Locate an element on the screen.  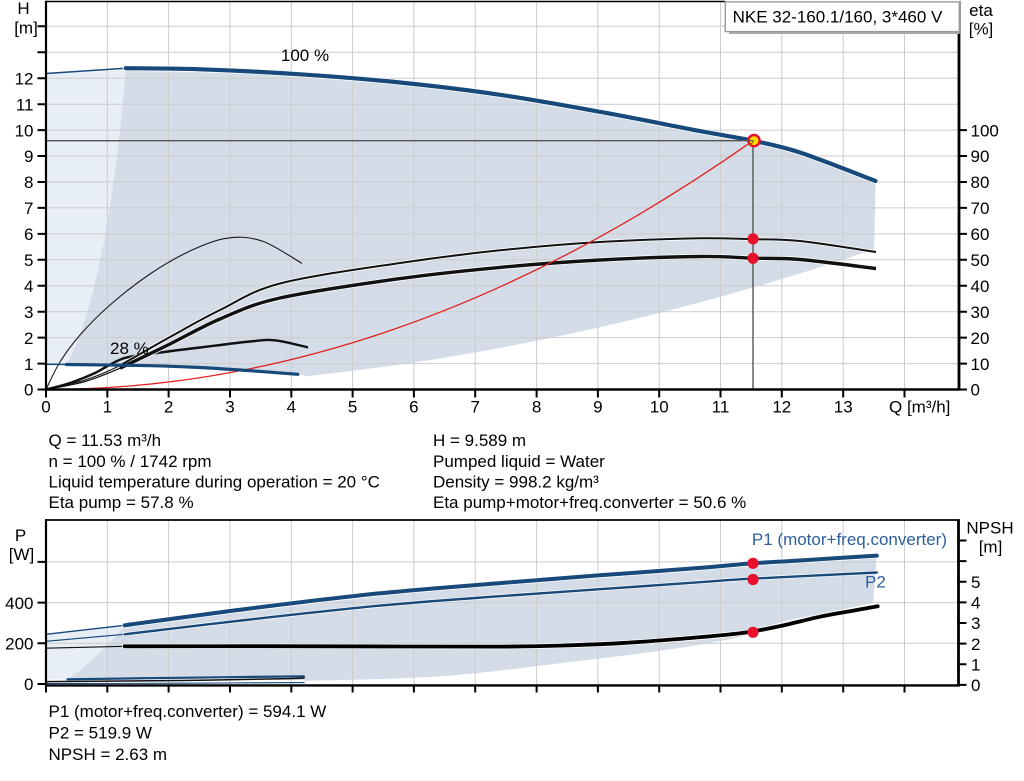
svg-text: H = 9.589 m is located at coordinates (479, 440).